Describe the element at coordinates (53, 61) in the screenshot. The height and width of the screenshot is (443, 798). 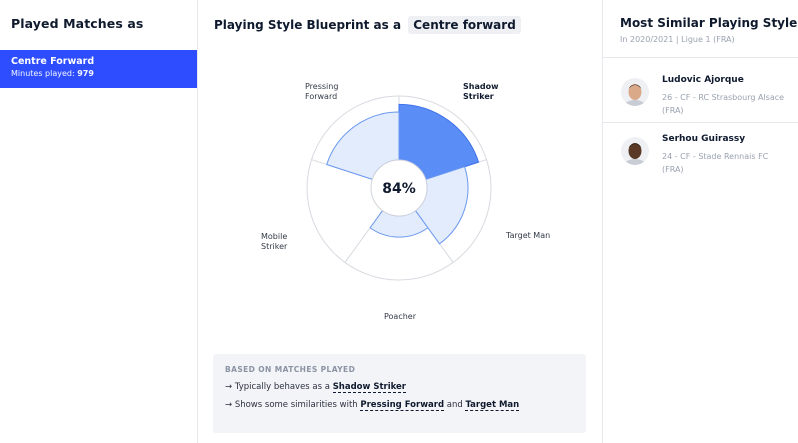
I see `match-item-position: Centre Forward` at that location.